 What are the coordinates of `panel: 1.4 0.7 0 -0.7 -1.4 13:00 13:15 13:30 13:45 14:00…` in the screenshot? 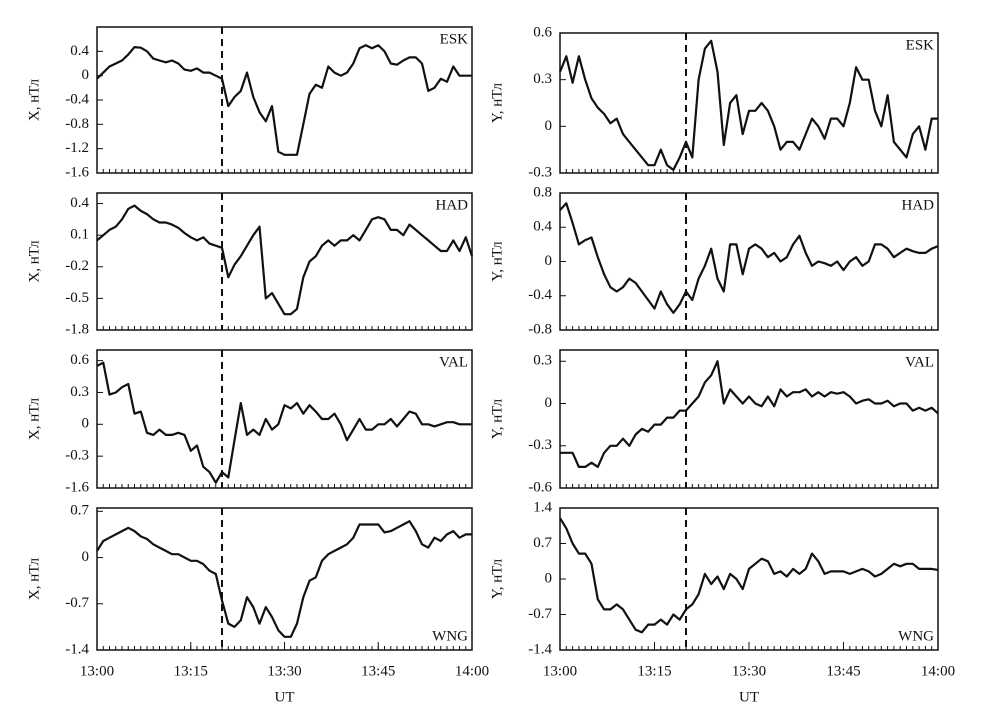 It's located at (722, 602).